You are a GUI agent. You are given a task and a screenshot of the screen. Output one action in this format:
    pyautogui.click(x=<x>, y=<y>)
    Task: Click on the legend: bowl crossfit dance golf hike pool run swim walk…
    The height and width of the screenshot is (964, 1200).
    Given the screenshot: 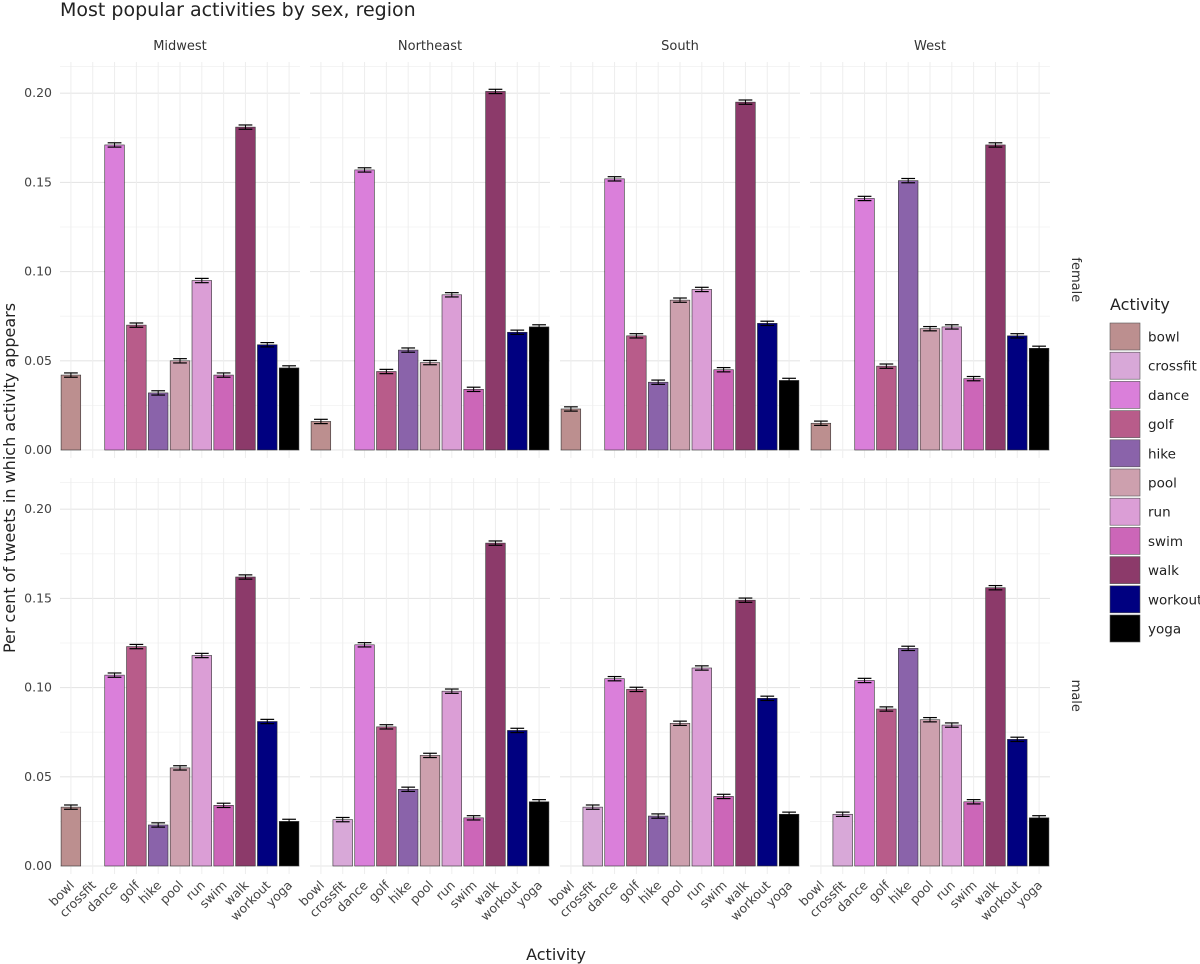 What is the action you would take?
    pyautogui.click(x=1154, y=482)
    